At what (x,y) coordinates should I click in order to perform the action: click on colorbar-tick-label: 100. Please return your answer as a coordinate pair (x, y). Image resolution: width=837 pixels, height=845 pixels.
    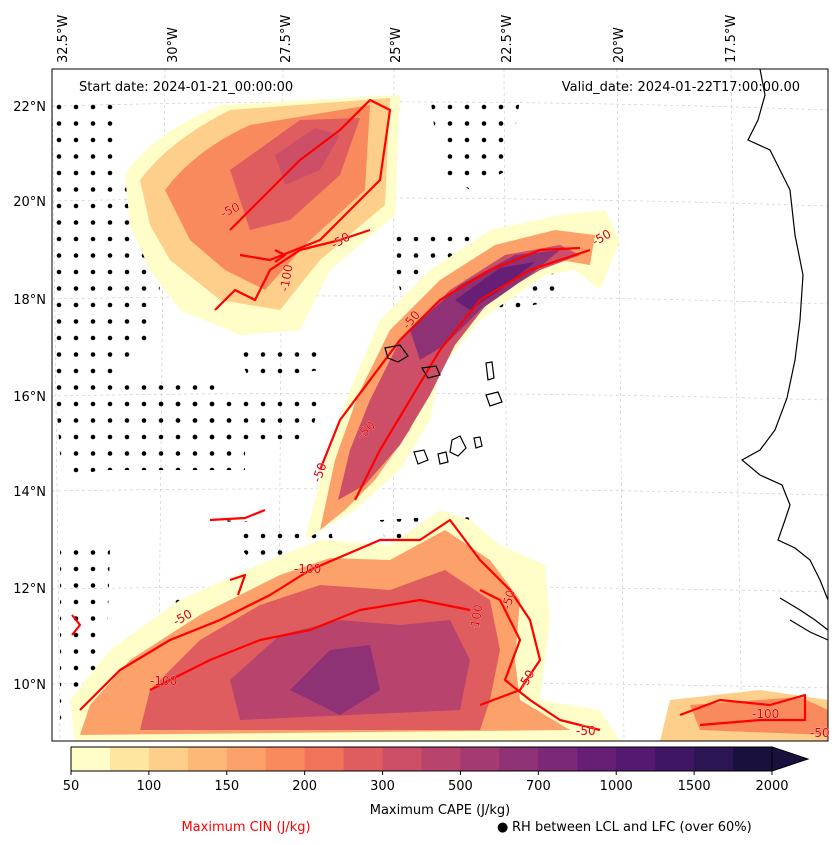
    Looking at the image, I should click on (148, 786).